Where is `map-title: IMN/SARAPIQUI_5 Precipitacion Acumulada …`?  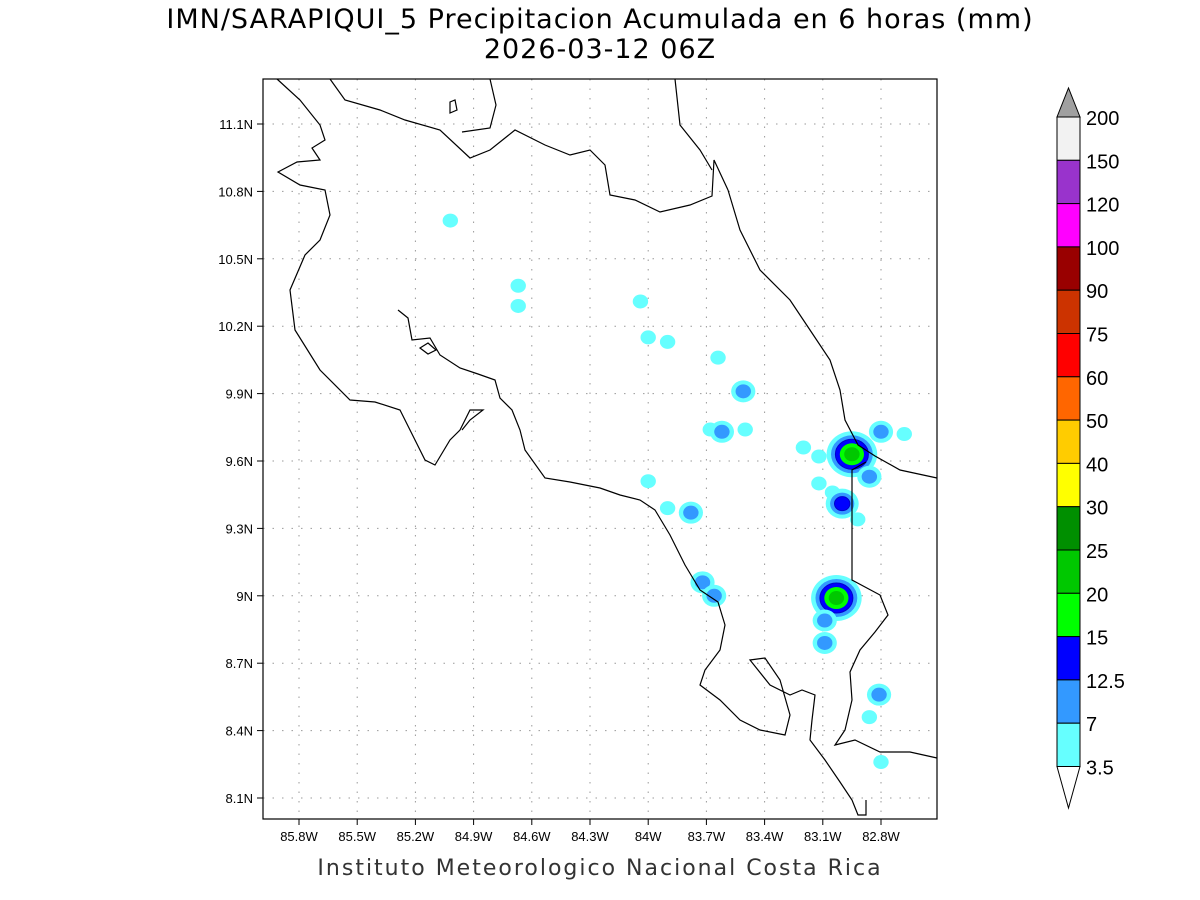 map-title: IMN/SARAPIQUI_5 Precipitacion Acumulada … is located at coordinates (600, 19).